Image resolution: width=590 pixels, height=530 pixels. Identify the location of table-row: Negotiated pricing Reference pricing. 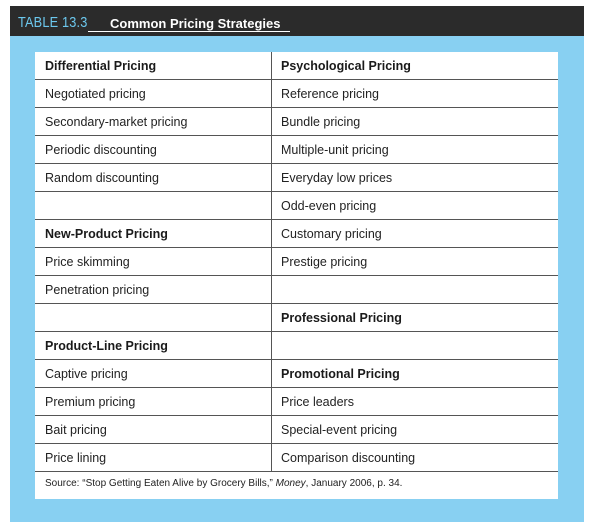
(296, 94).